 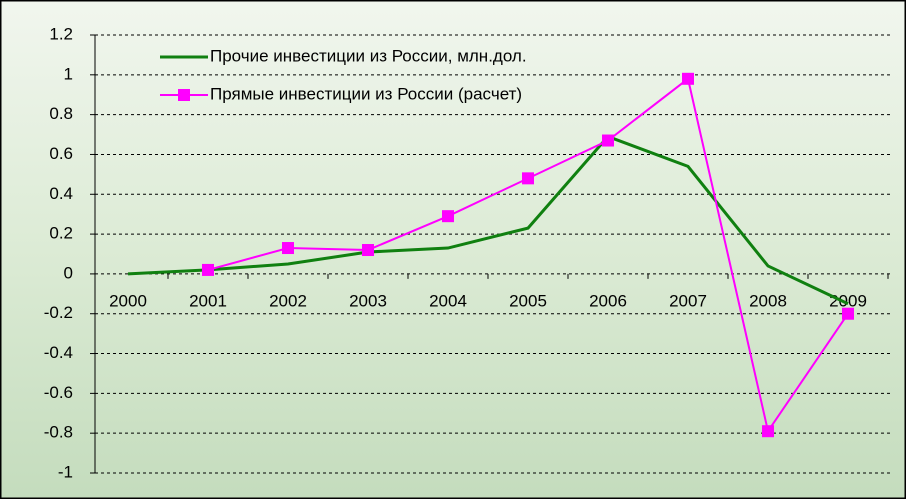 What do you see at coordinates (688, 300) in the screenshot?
I see `x-tick-label: 2007` at bounding box center [688, 300].